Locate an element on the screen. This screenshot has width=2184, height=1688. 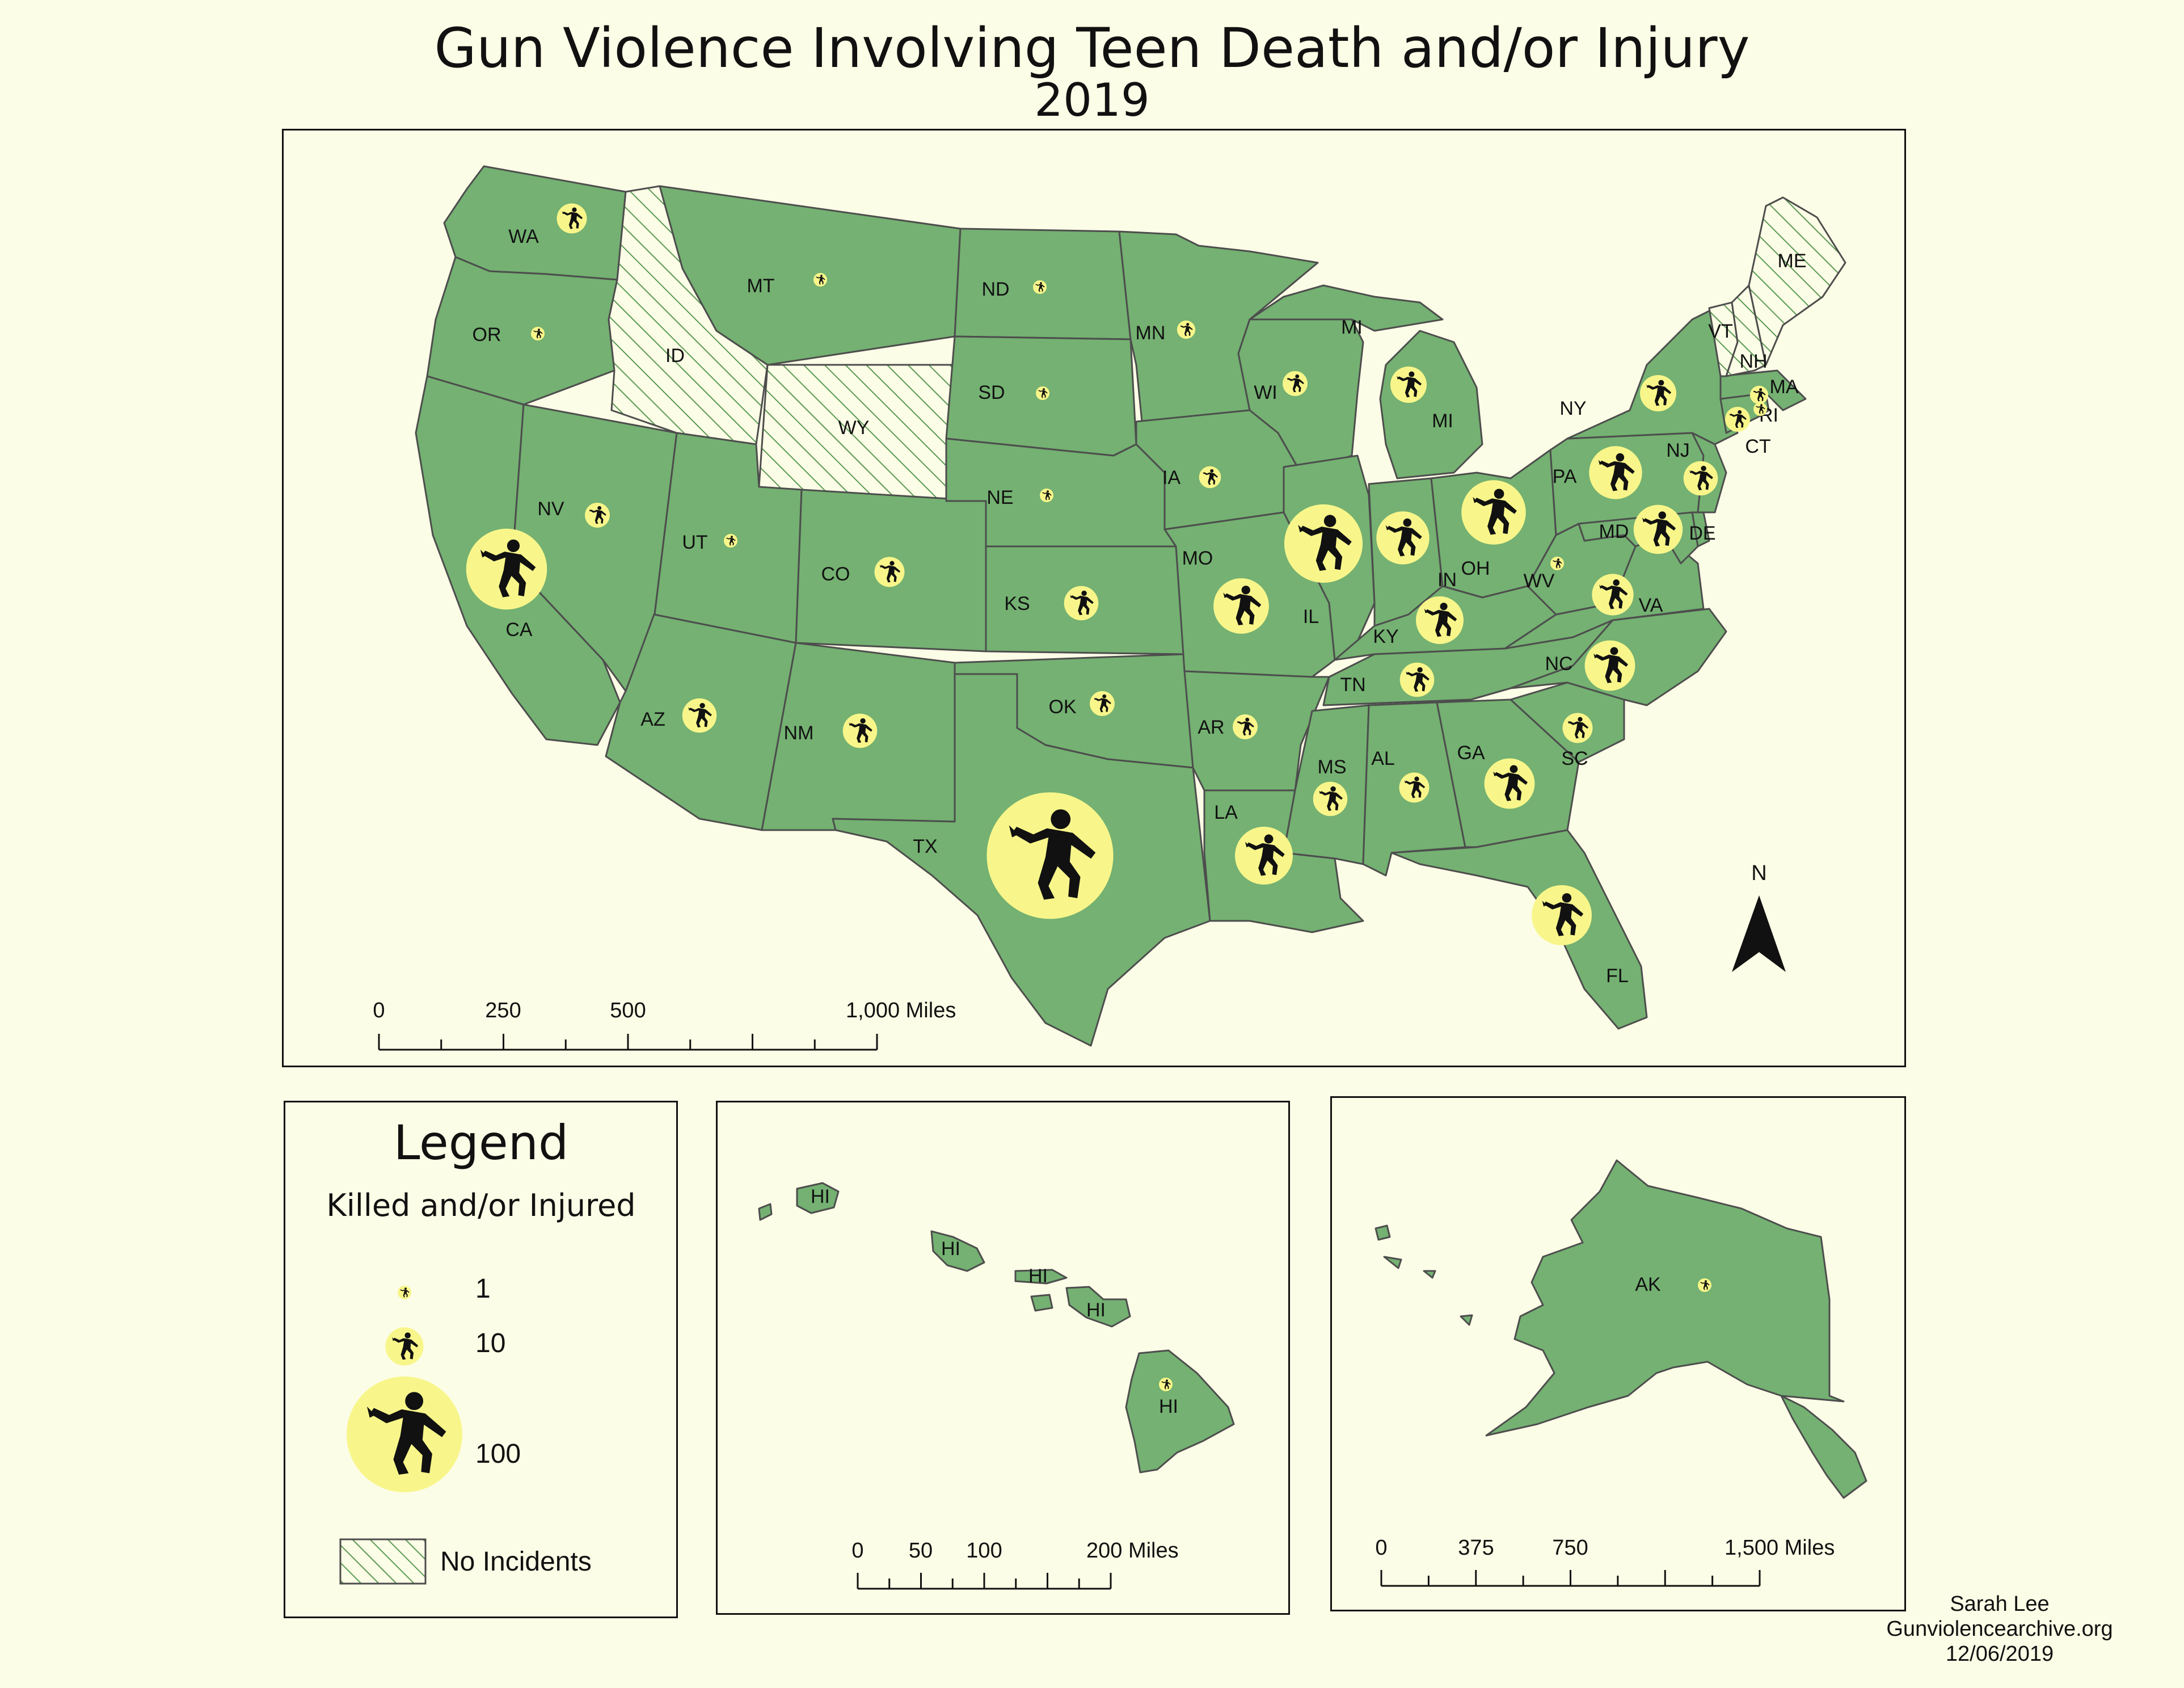
credit-author: Sarah Lee is located at coordinates (2000, 1604).